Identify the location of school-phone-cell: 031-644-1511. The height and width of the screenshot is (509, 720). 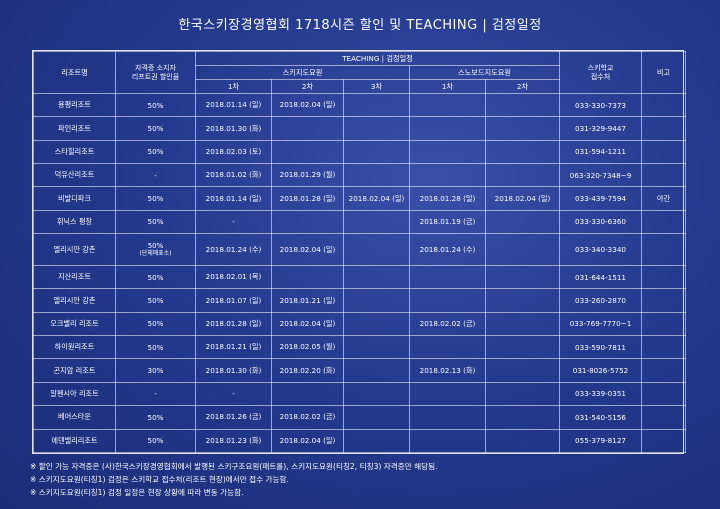
(601, 277).